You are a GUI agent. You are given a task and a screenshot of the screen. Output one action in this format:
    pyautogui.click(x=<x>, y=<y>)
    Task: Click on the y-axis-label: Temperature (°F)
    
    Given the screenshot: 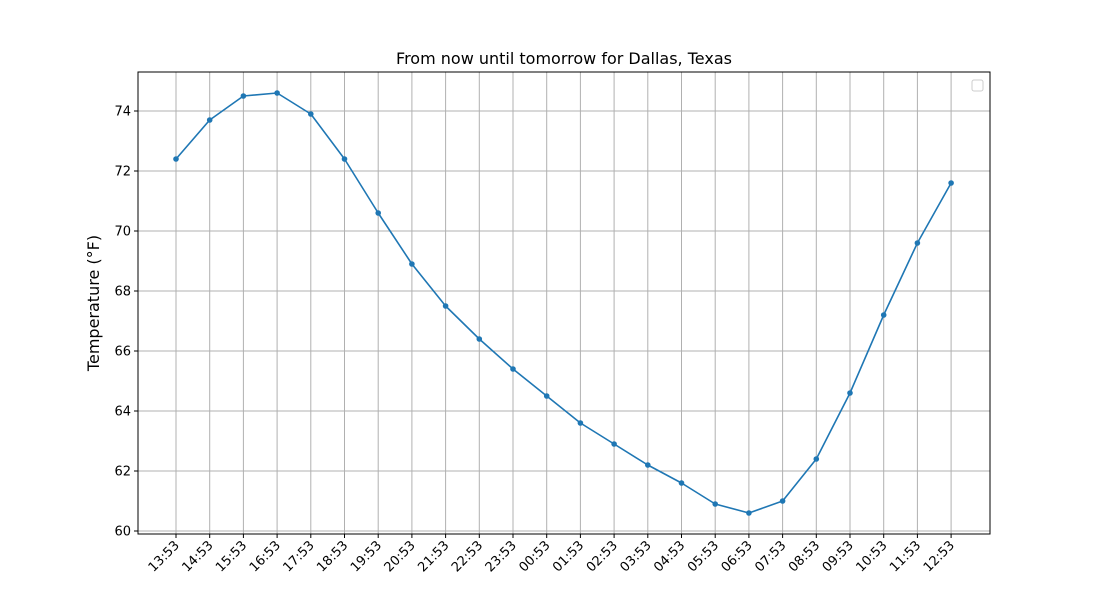 What is the action you would take?
    pyautogui.click(x=93, y=303)
    